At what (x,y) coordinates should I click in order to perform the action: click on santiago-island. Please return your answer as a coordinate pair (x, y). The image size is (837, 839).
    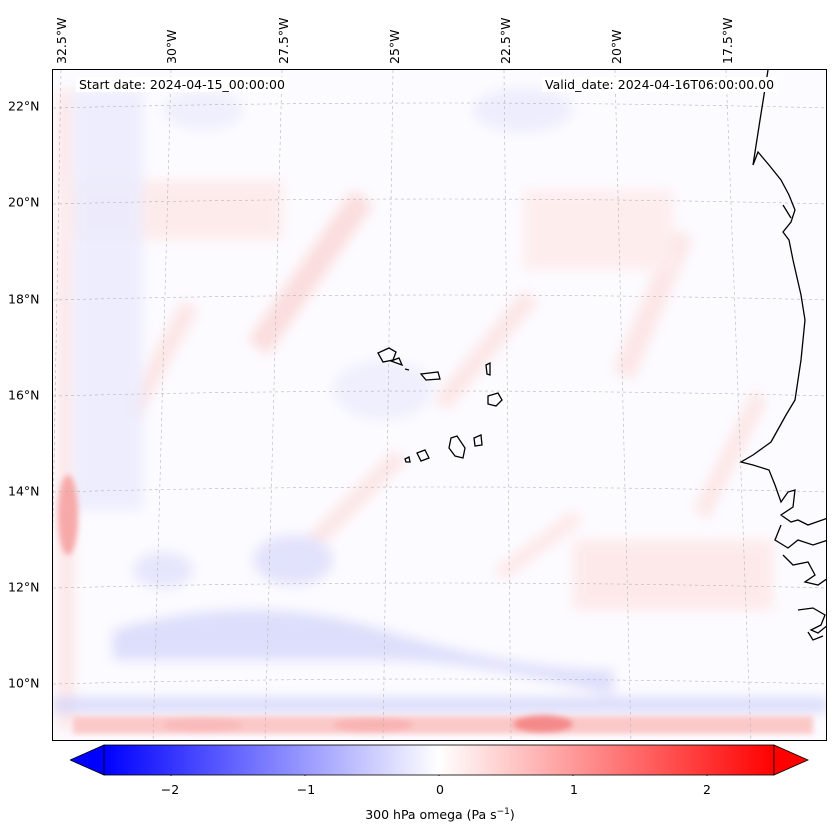
    Looking at the image, I should click on (457, 447).